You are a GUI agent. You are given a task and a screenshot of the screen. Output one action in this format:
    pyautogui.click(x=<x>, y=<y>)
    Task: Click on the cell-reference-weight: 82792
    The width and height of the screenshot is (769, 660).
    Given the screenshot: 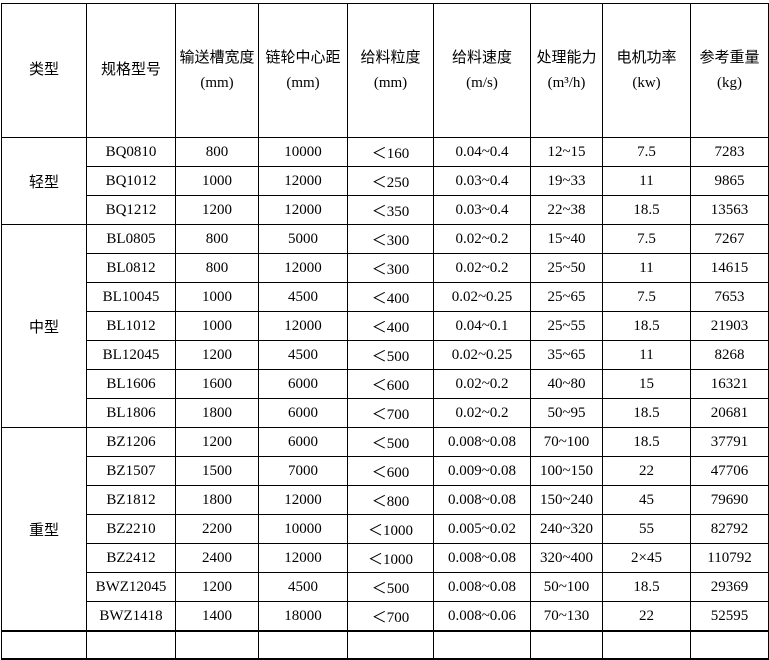 What is the action you would take?
    pyautogui.click(x=729, y=529)
    